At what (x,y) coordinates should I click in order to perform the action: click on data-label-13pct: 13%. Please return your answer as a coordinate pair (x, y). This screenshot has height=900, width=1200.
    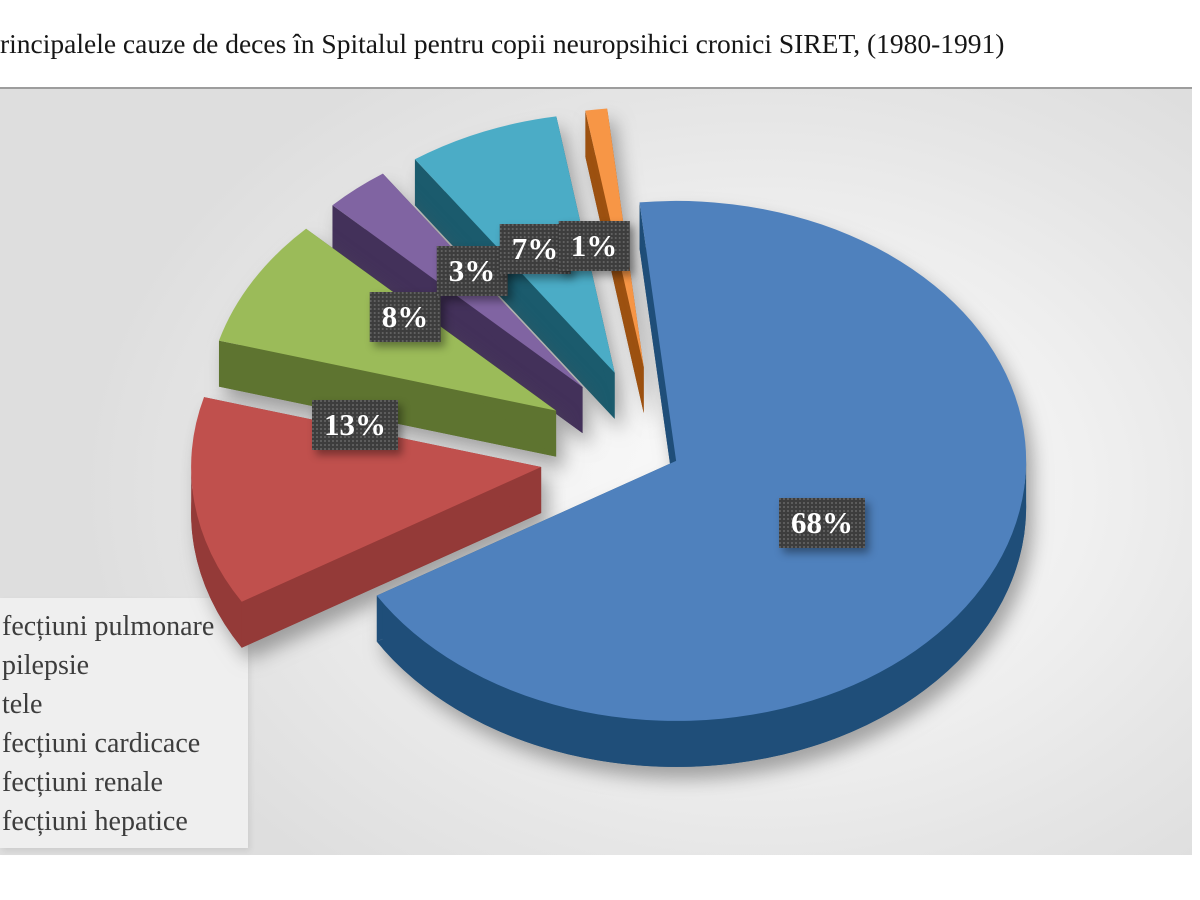
    Looking at the image, I should click on (355, 425).